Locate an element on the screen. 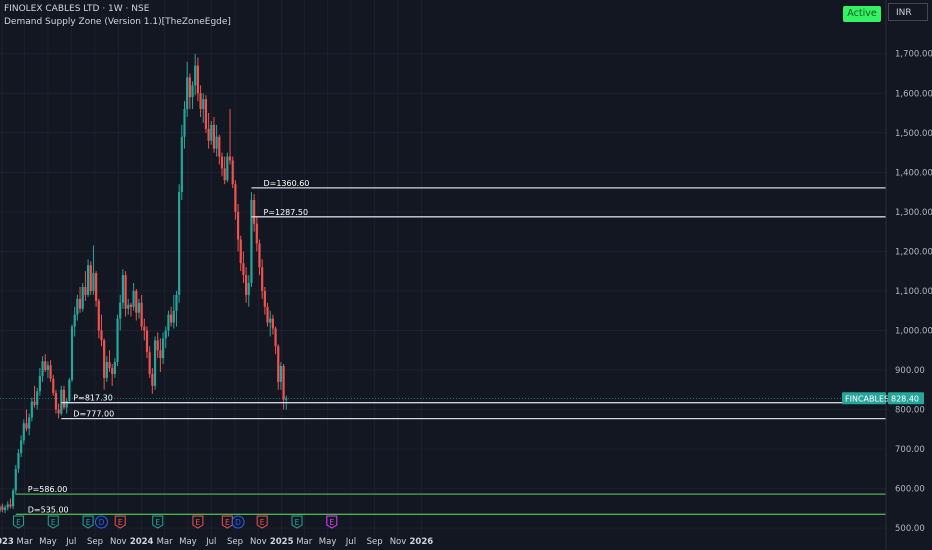  x-tick-label: 2026 is located at coordinates (421, 542).